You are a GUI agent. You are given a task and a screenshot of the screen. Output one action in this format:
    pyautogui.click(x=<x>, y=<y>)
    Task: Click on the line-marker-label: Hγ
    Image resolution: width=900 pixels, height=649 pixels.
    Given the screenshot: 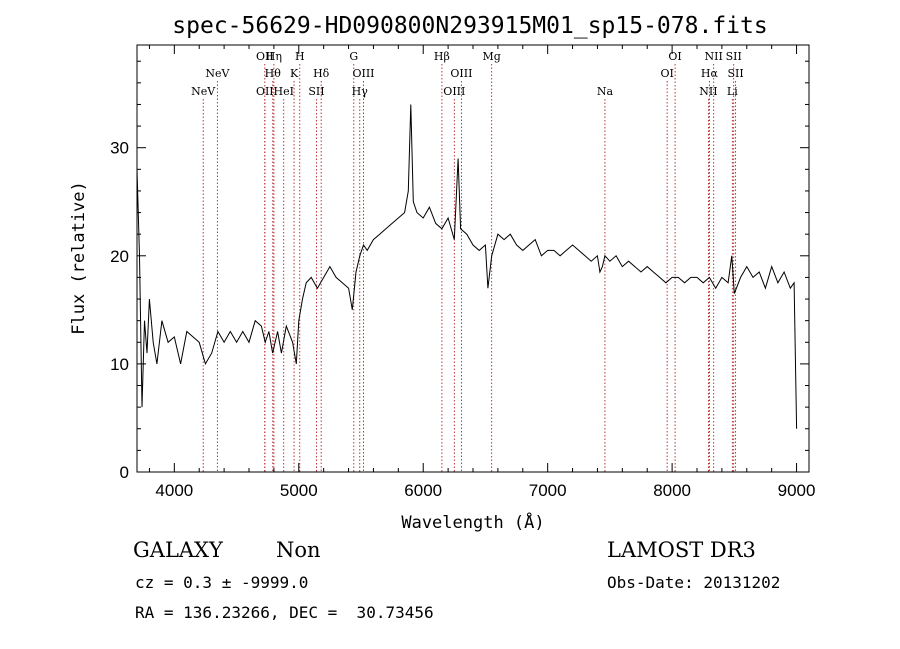 What is the action you would take?
    pyautogui.click(x=360, y=91)
    